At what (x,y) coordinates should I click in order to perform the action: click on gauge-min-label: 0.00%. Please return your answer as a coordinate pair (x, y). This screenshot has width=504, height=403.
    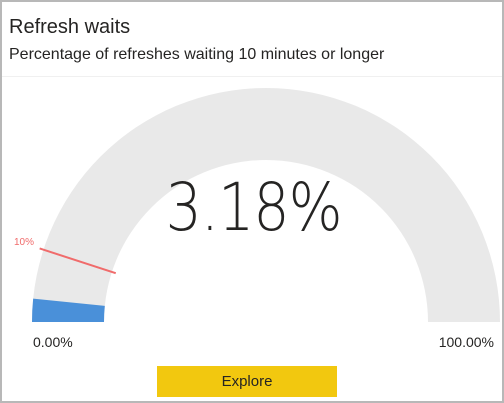
    Looking at the image, I should click on (53, 342).